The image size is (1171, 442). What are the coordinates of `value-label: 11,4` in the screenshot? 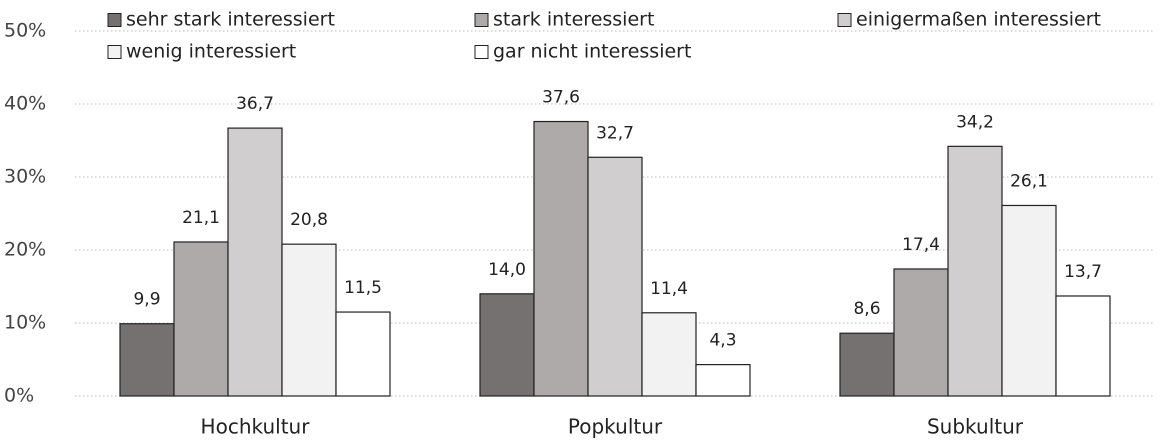 It's located at (669, 289).